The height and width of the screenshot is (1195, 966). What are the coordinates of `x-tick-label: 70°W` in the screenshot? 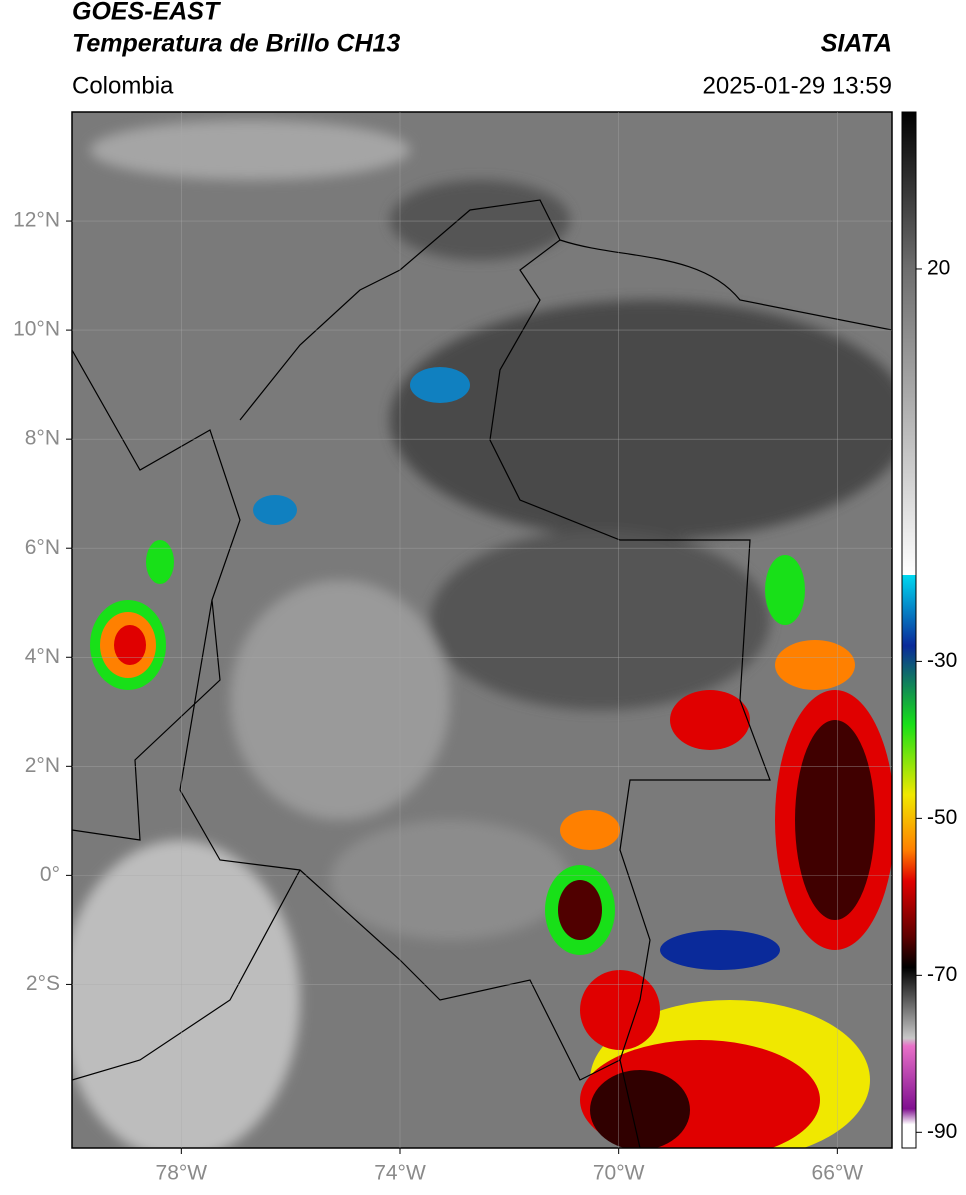 It's located at (619, 1173).